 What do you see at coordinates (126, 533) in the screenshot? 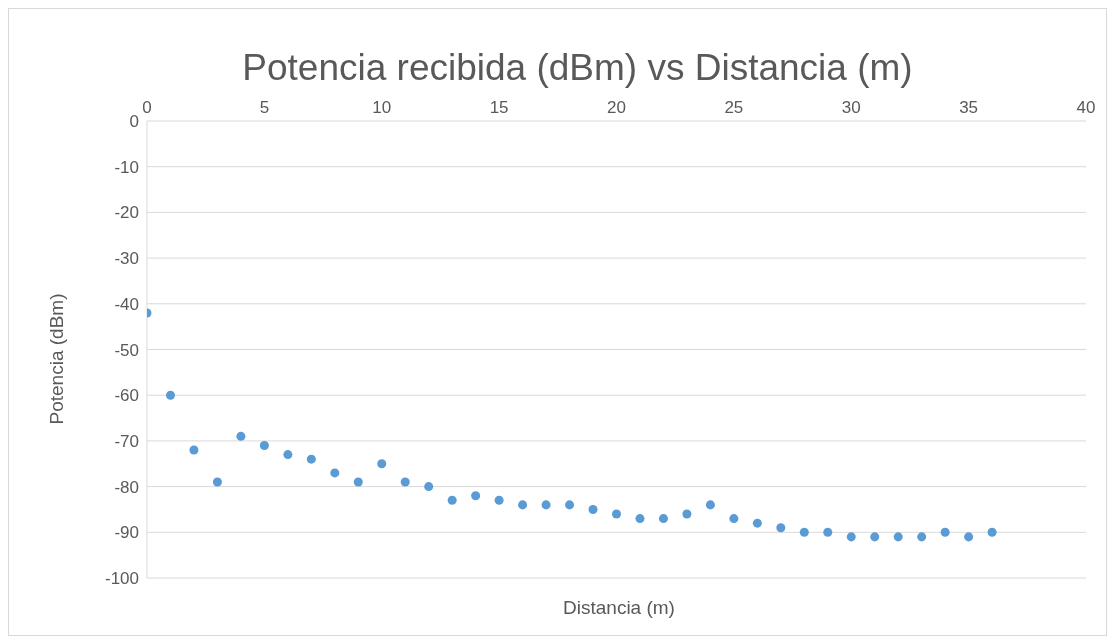
I see `y-tick-label: -90` at bounding box center [126, 533].